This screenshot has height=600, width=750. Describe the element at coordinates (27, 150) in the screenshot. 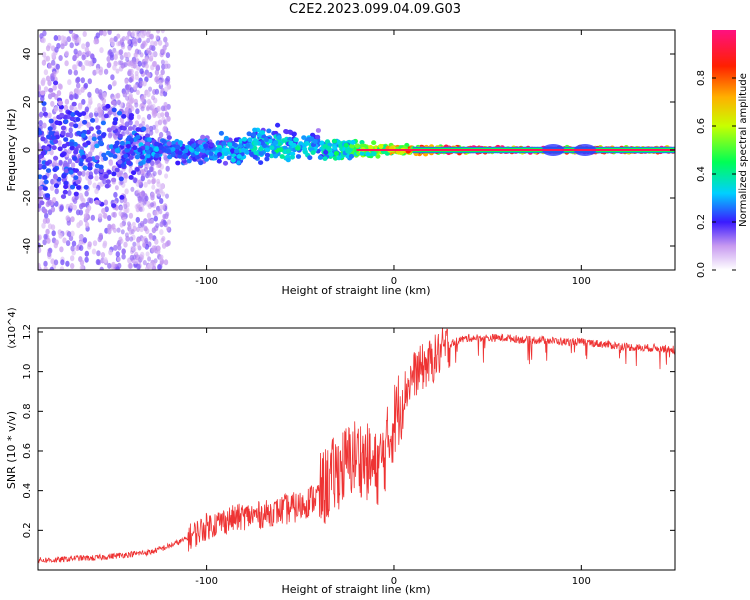

I see `heatmap-y-tick-label: 0` at that location.